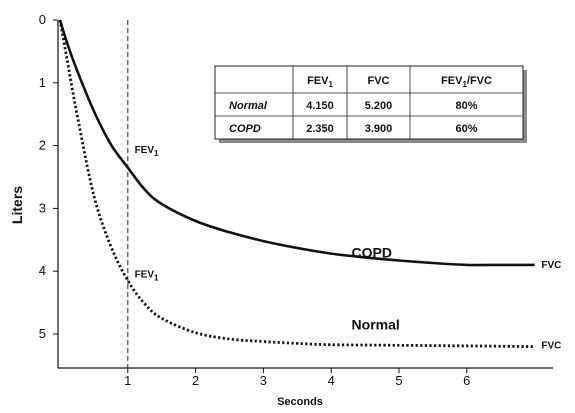 Image resolution: width=575 pixels, height=413 pixels. What do you see at coordinates (42, 19) in the screenshot?
I see `y-tick-label: 0` at bounding box center [42, 19].